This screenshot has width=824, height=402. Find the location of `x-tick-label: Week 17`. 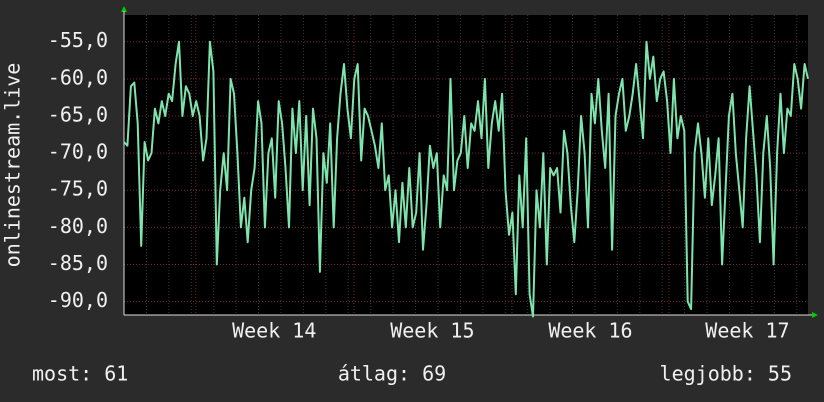

x-tick-label: Week 17 is located at coordinates (747, 331).